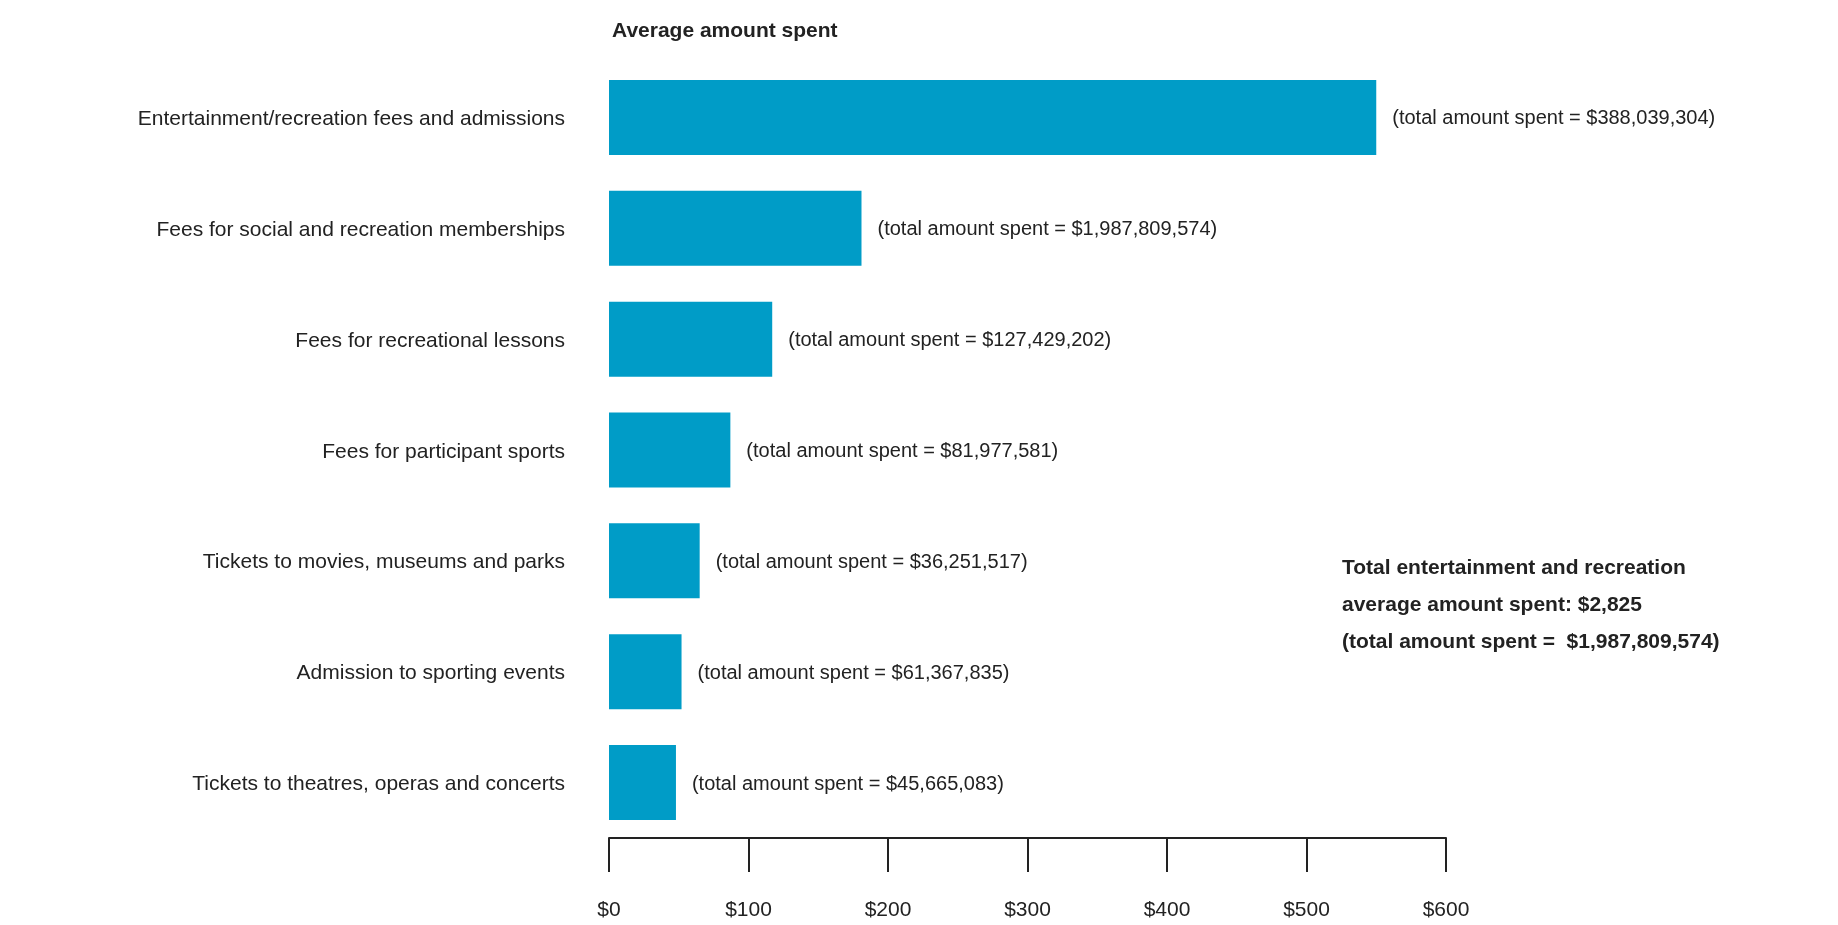  I want to click on x-tick-label: $200, so click(888, 908).